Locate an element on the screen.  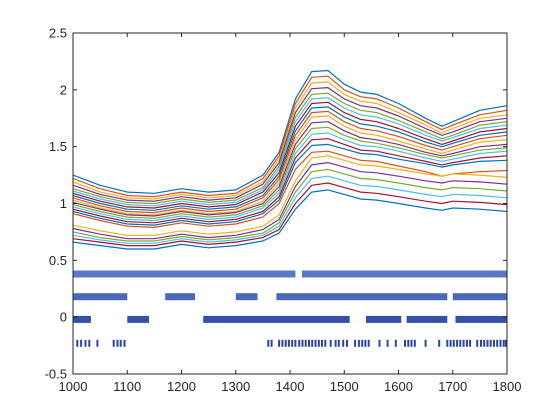
y-tick-label: 1 is located at coordinates (63, 203).